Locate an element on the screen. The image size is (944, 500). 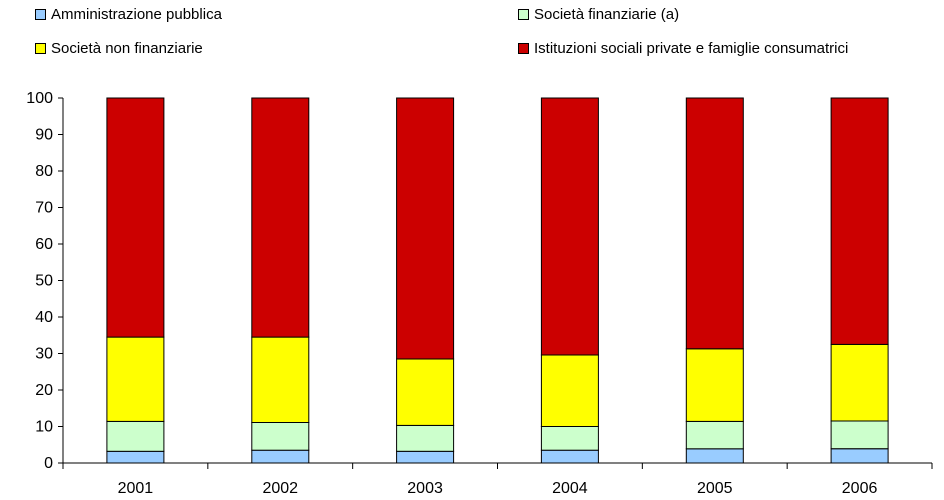
y-tick-label: 100 is located at coordinates (39, 98).